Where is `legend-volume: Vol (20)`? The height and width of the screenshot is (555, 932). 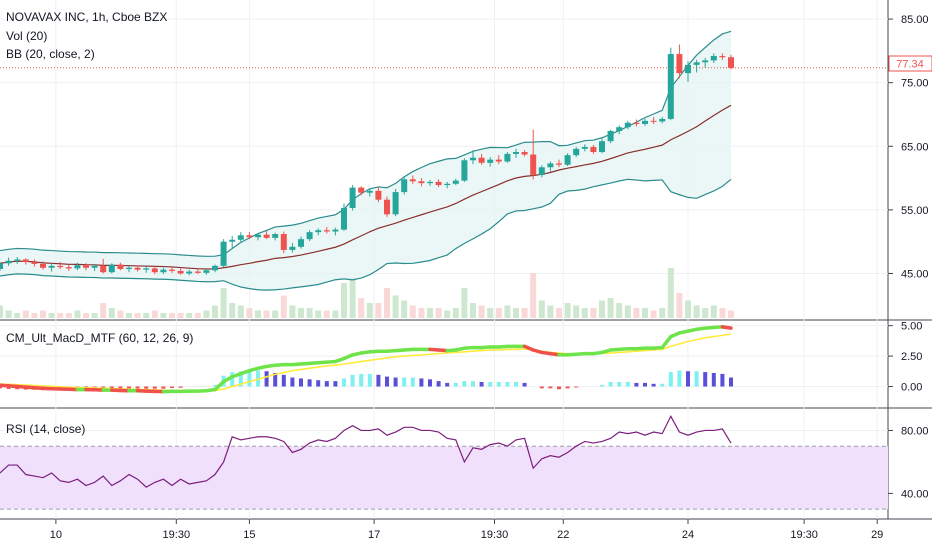
legend-volume: Vol (20) is located at coordinates (26, 36).